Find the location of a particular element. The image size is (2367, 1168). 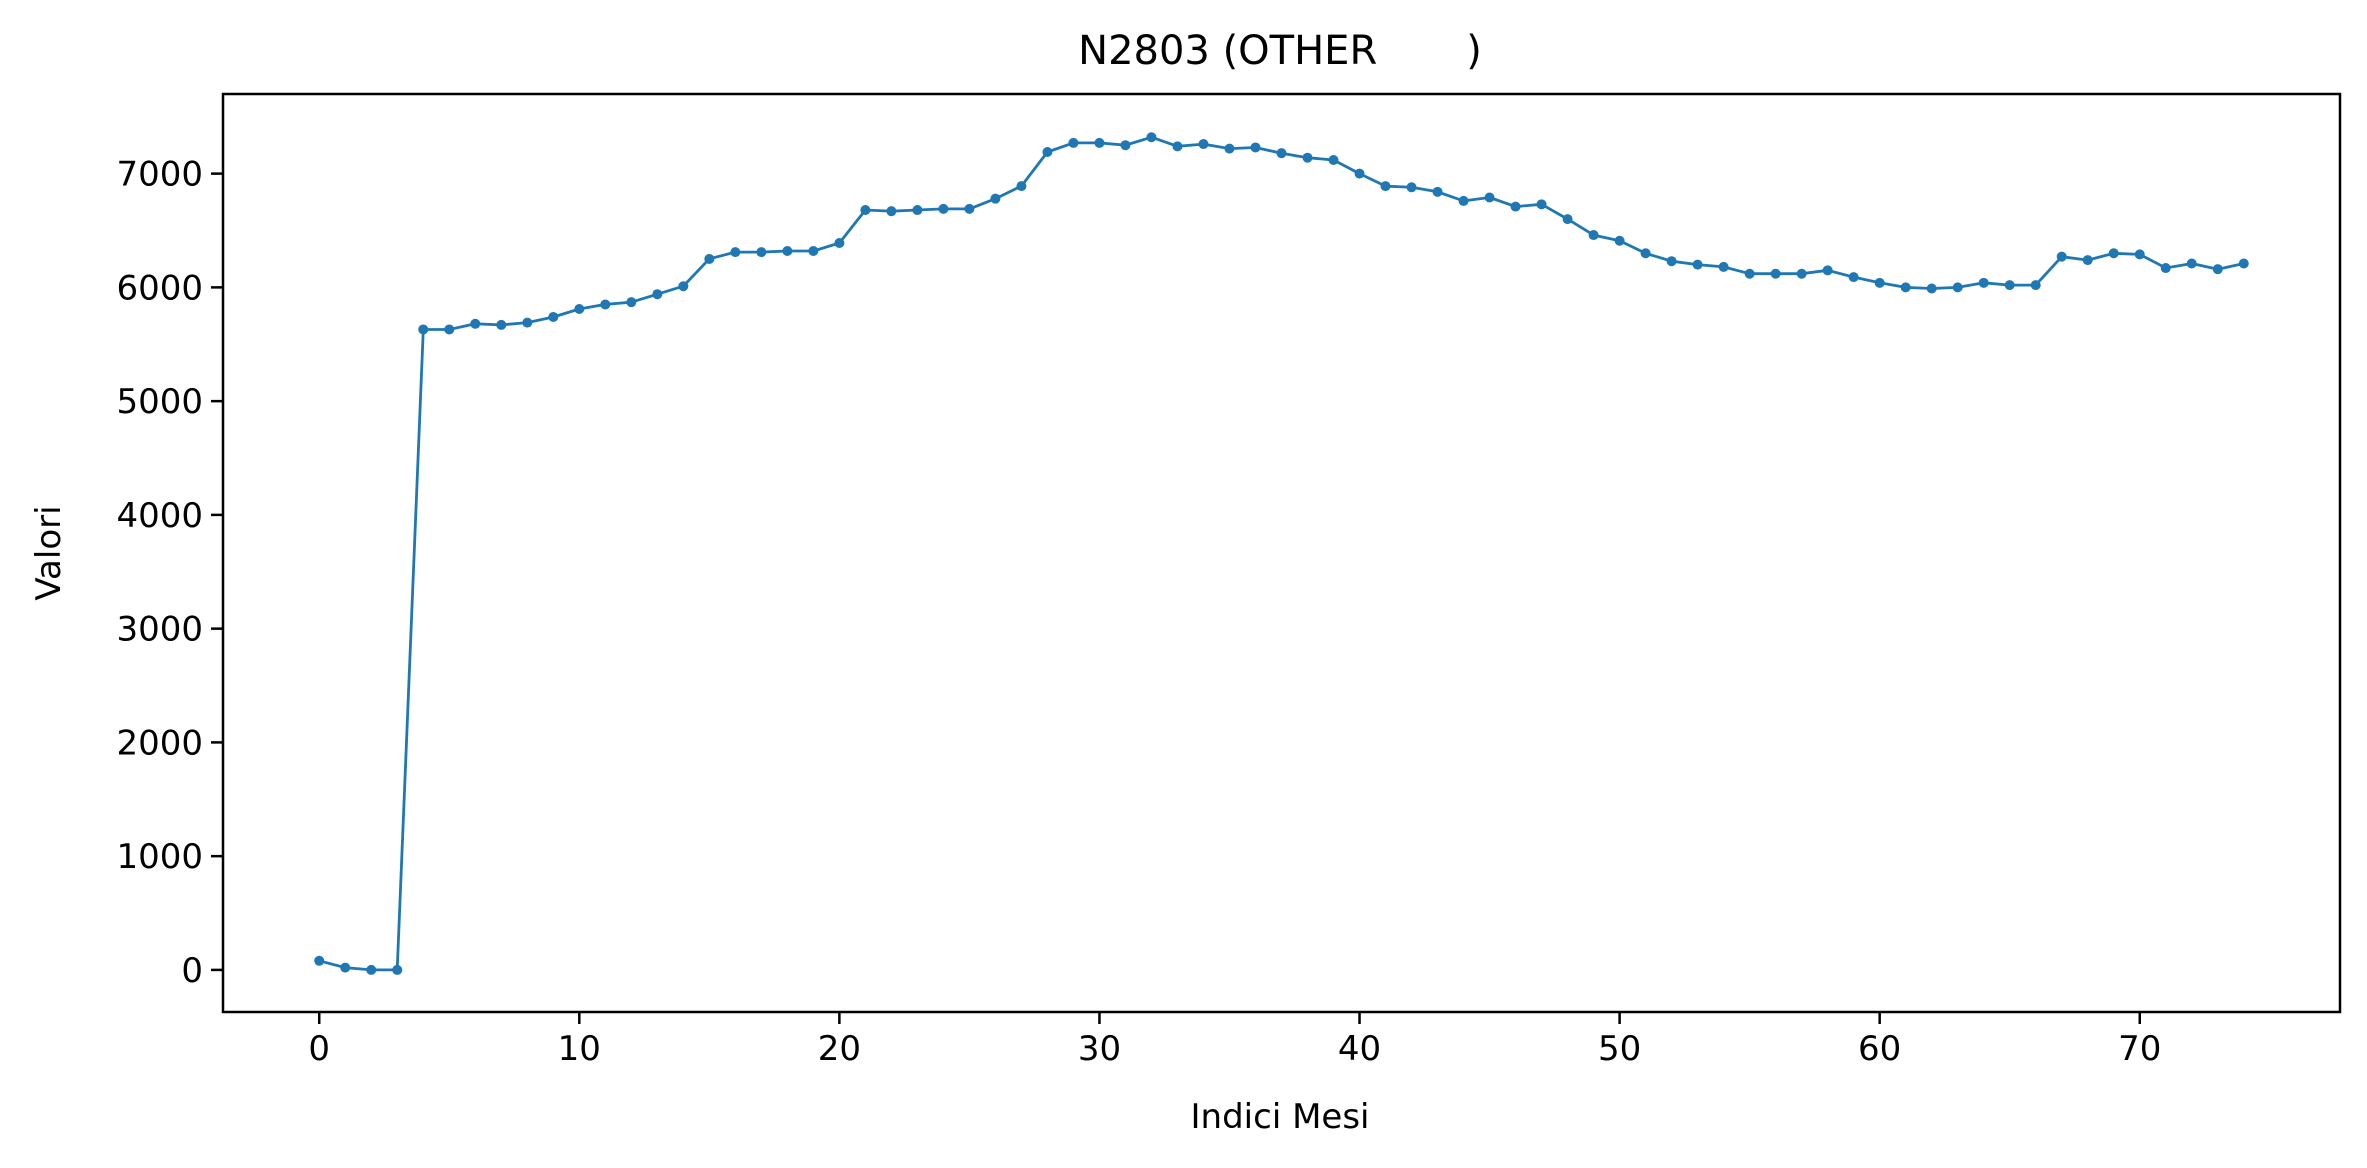

y-axis-label: Valori is located at coordinates (49, 552).